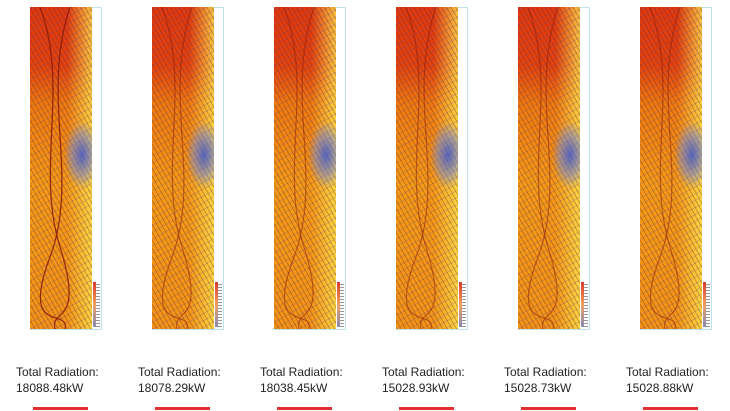 The image size is (730, 411). Describe the element at coordinates (660, 388) in the screenshot. I see `total-radiation-value: 15028.88kW` at that location.